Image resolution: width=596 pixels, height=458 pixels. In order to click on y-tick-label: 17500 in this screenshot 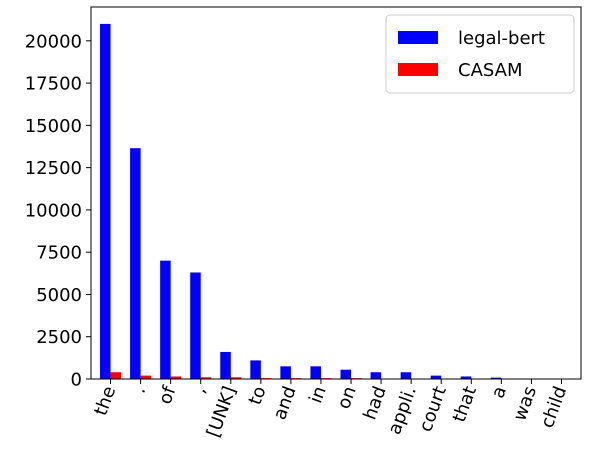, I will do `click(53, 84)`.